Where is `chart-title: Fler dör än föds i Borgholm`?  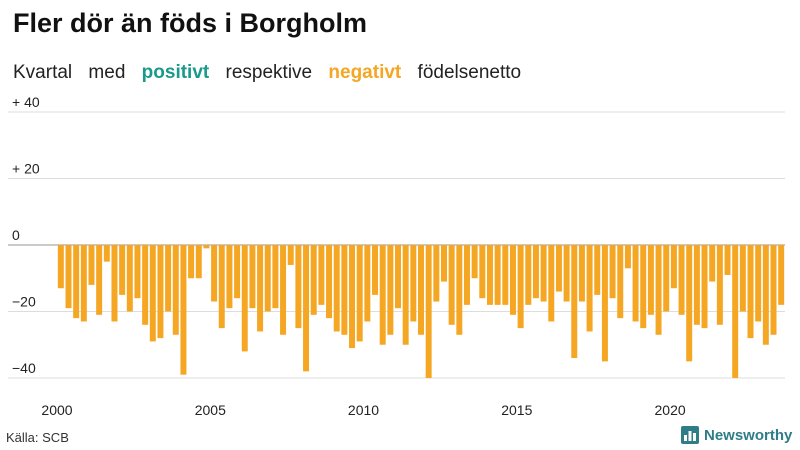
chart-title: Fler dör än föds i Borgholm is located at coordinates (190, 23).